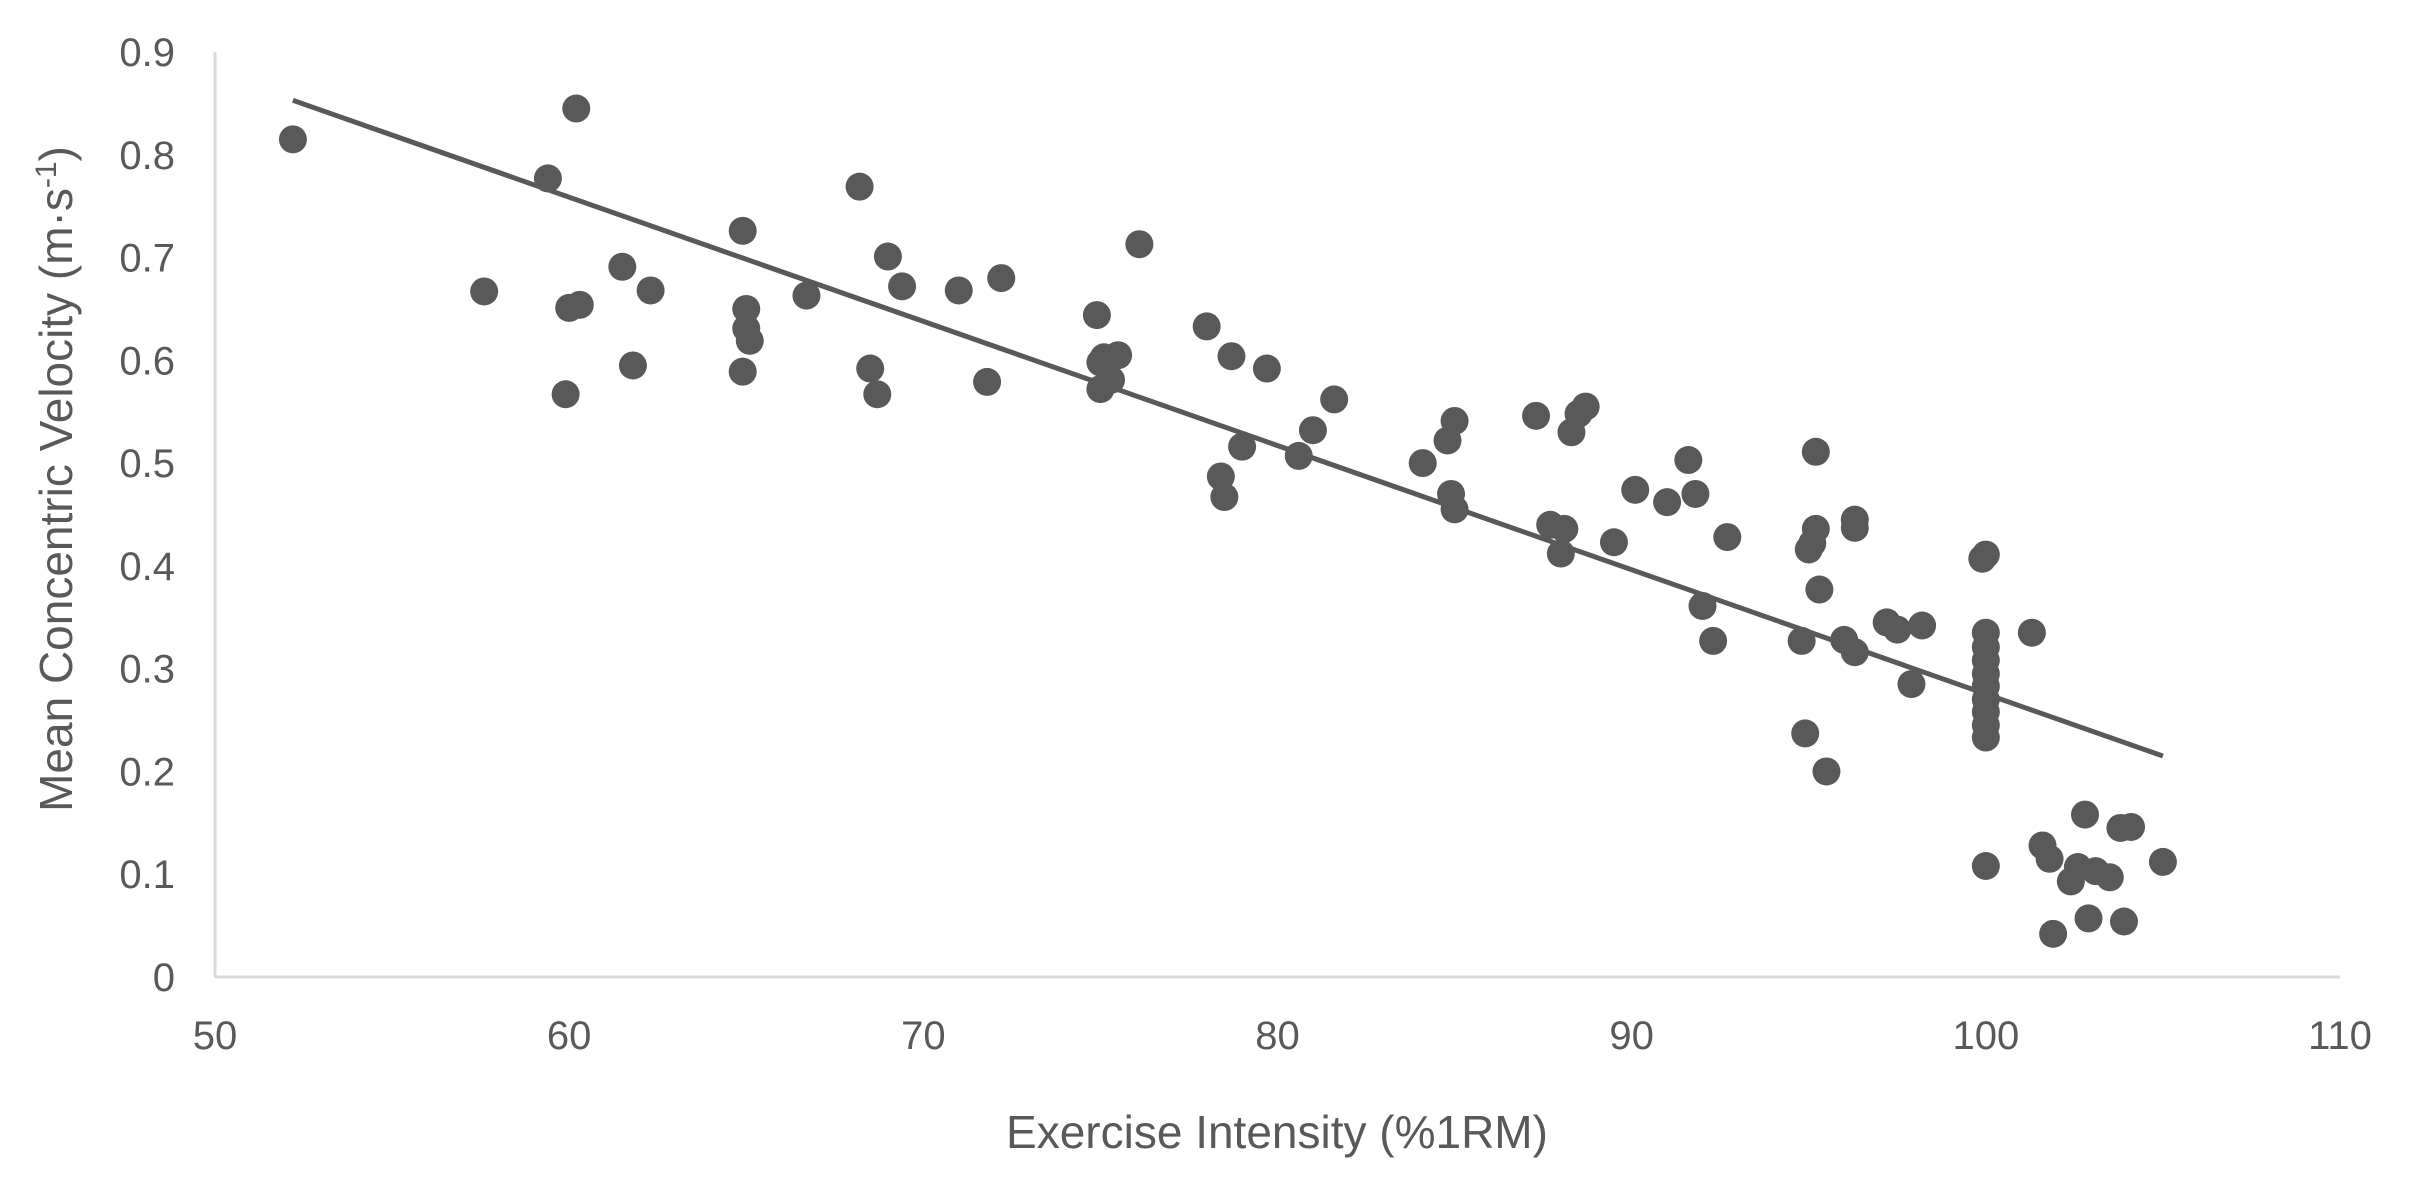 The width and height of the screenshot is (2409, 1183). What do you see at coordinates (215, 1036) in the screenshot?
I see `x-tick-label: 50` at bounding box center [215, 1036].